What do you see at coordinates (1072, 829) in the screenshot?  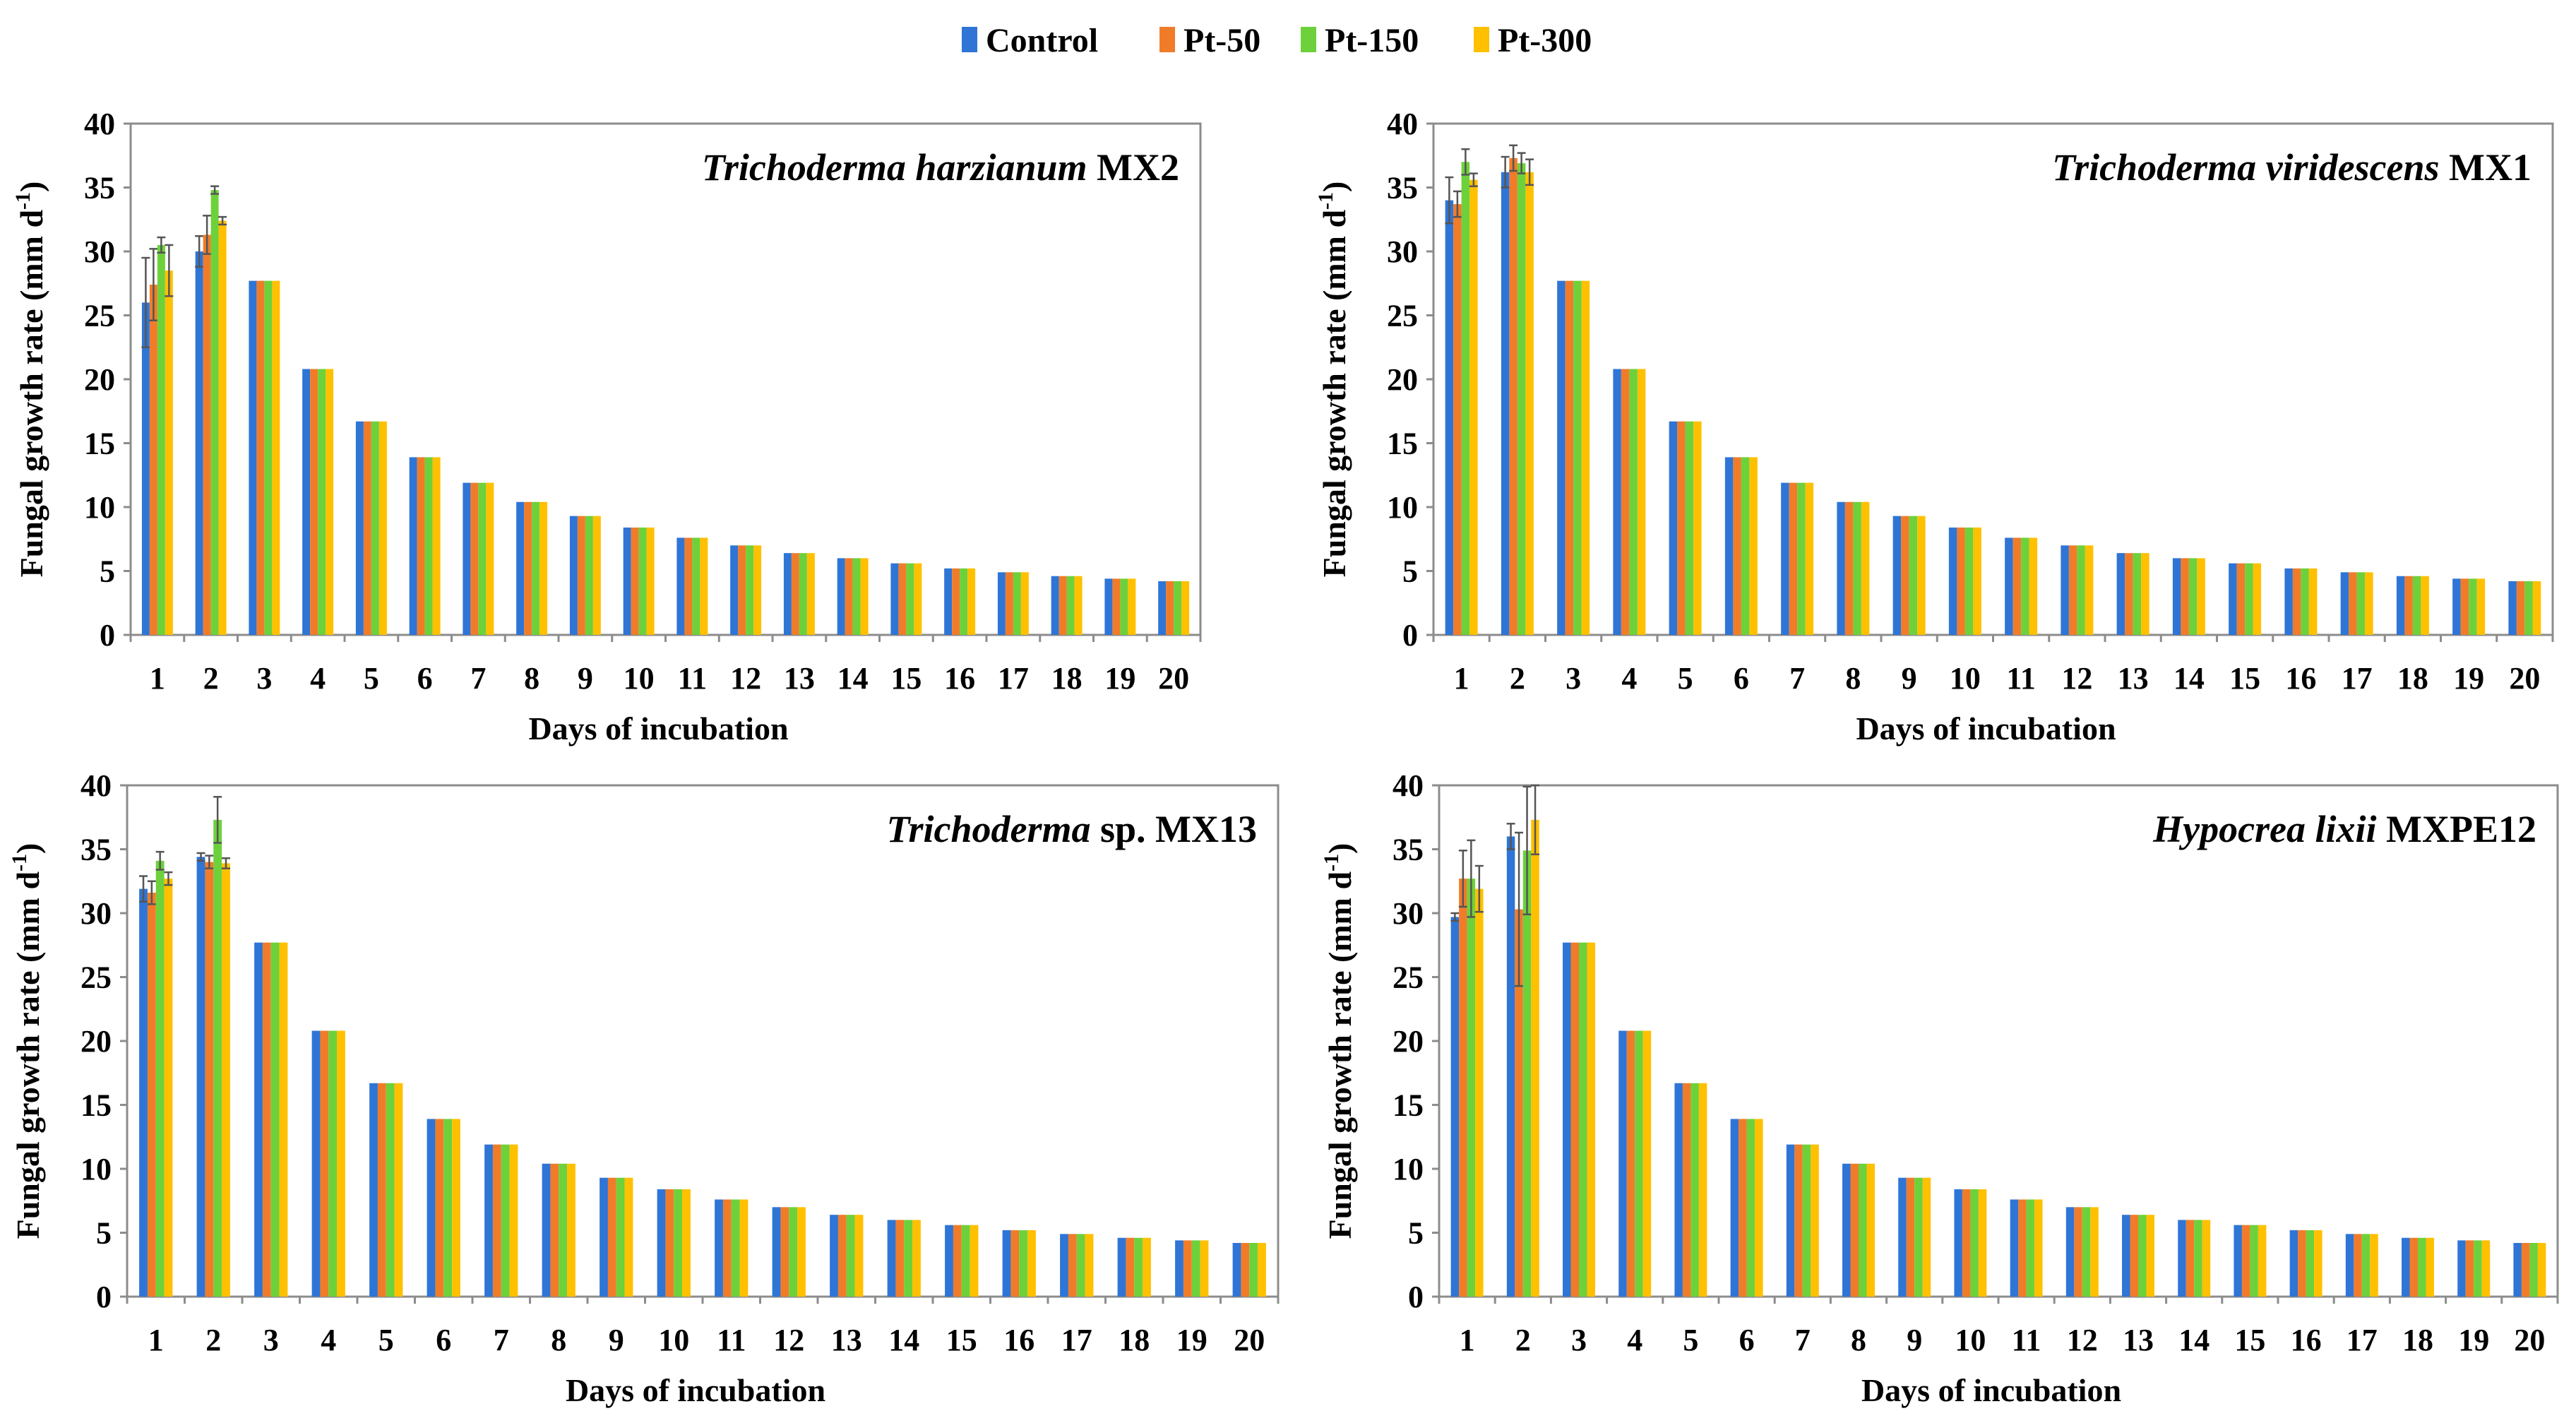 I see `panel-title: Trichoderma sp. MX13` at bounding box center [1072, 829].